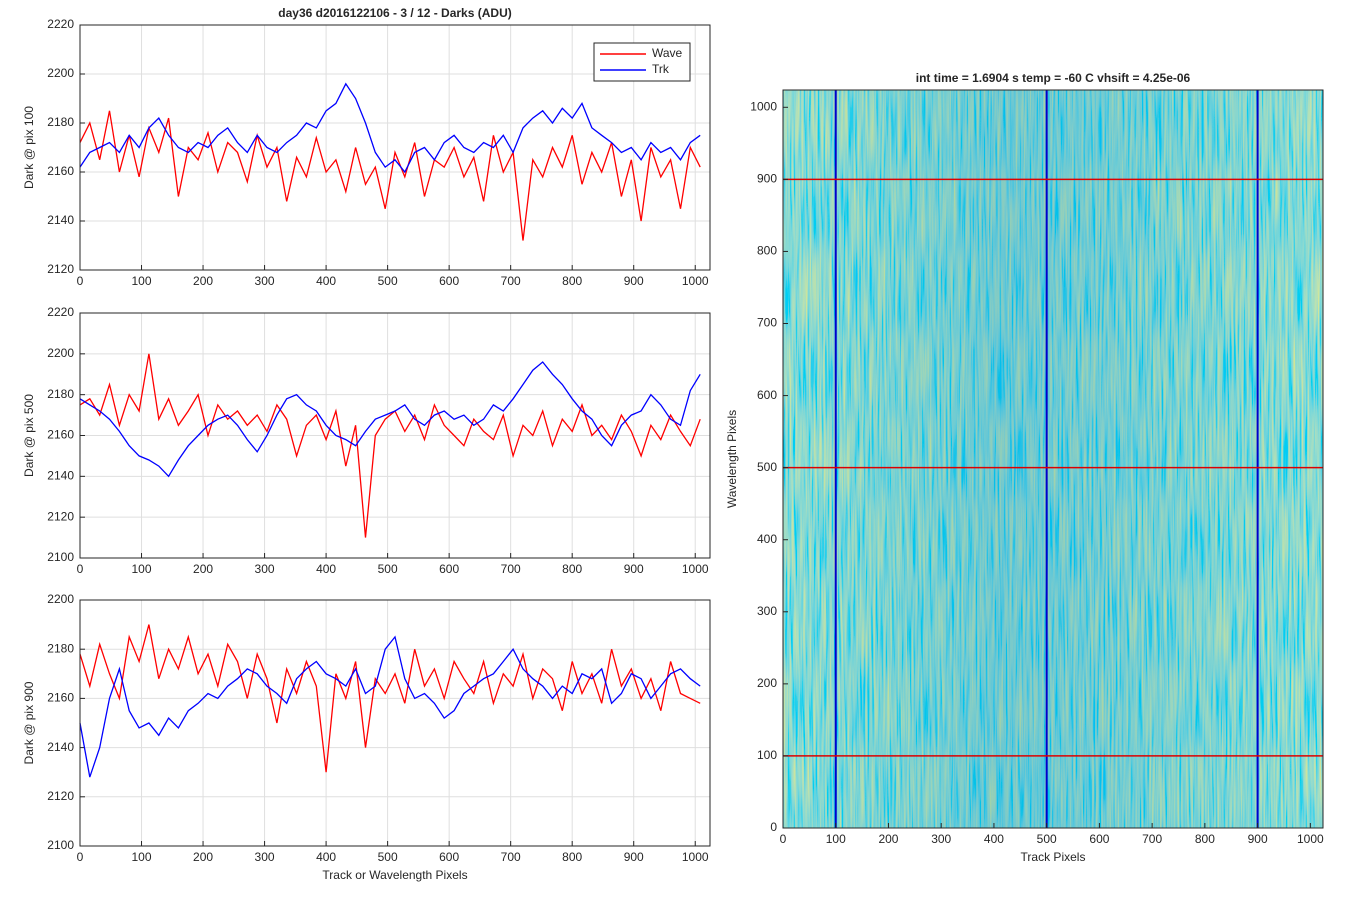 This screenshot has width=1350, height=900. What do you see at coordinates (767, 611) in the screenshot?
I see `y-tick-label: 300` at bounding box center [767, 611].